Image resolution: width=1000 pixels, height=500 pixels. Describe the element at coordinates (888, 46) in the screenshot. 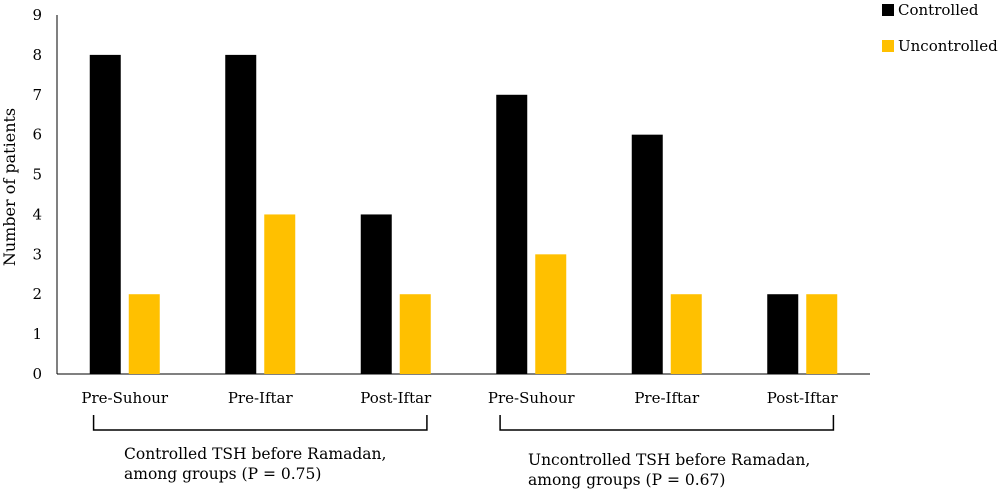

I see `legend-swatch-uncontrolled` at that location.